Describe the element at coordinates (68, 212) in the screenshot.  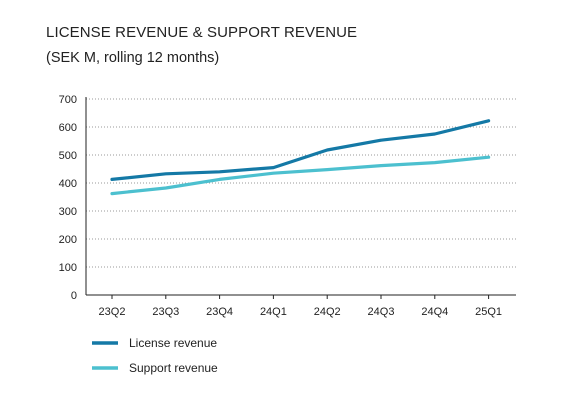
I see `y-tick-label: 300` at that location.